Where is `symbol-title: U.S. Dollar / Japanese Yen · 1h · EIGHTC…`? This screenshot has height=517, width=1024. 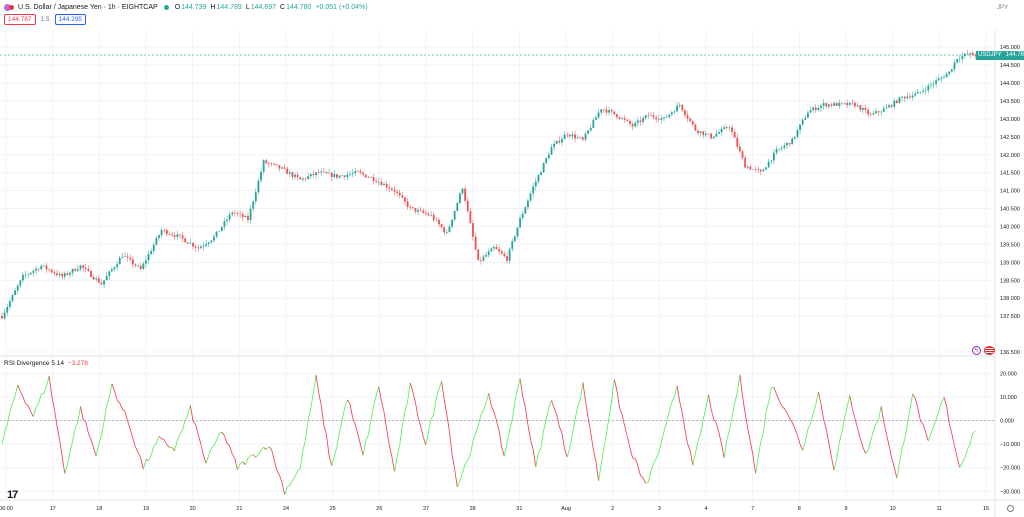 symbol-title: U.S. Dollar / Japanese Yen · 1h · EIGHTC… is located at coordinates (88, 7).